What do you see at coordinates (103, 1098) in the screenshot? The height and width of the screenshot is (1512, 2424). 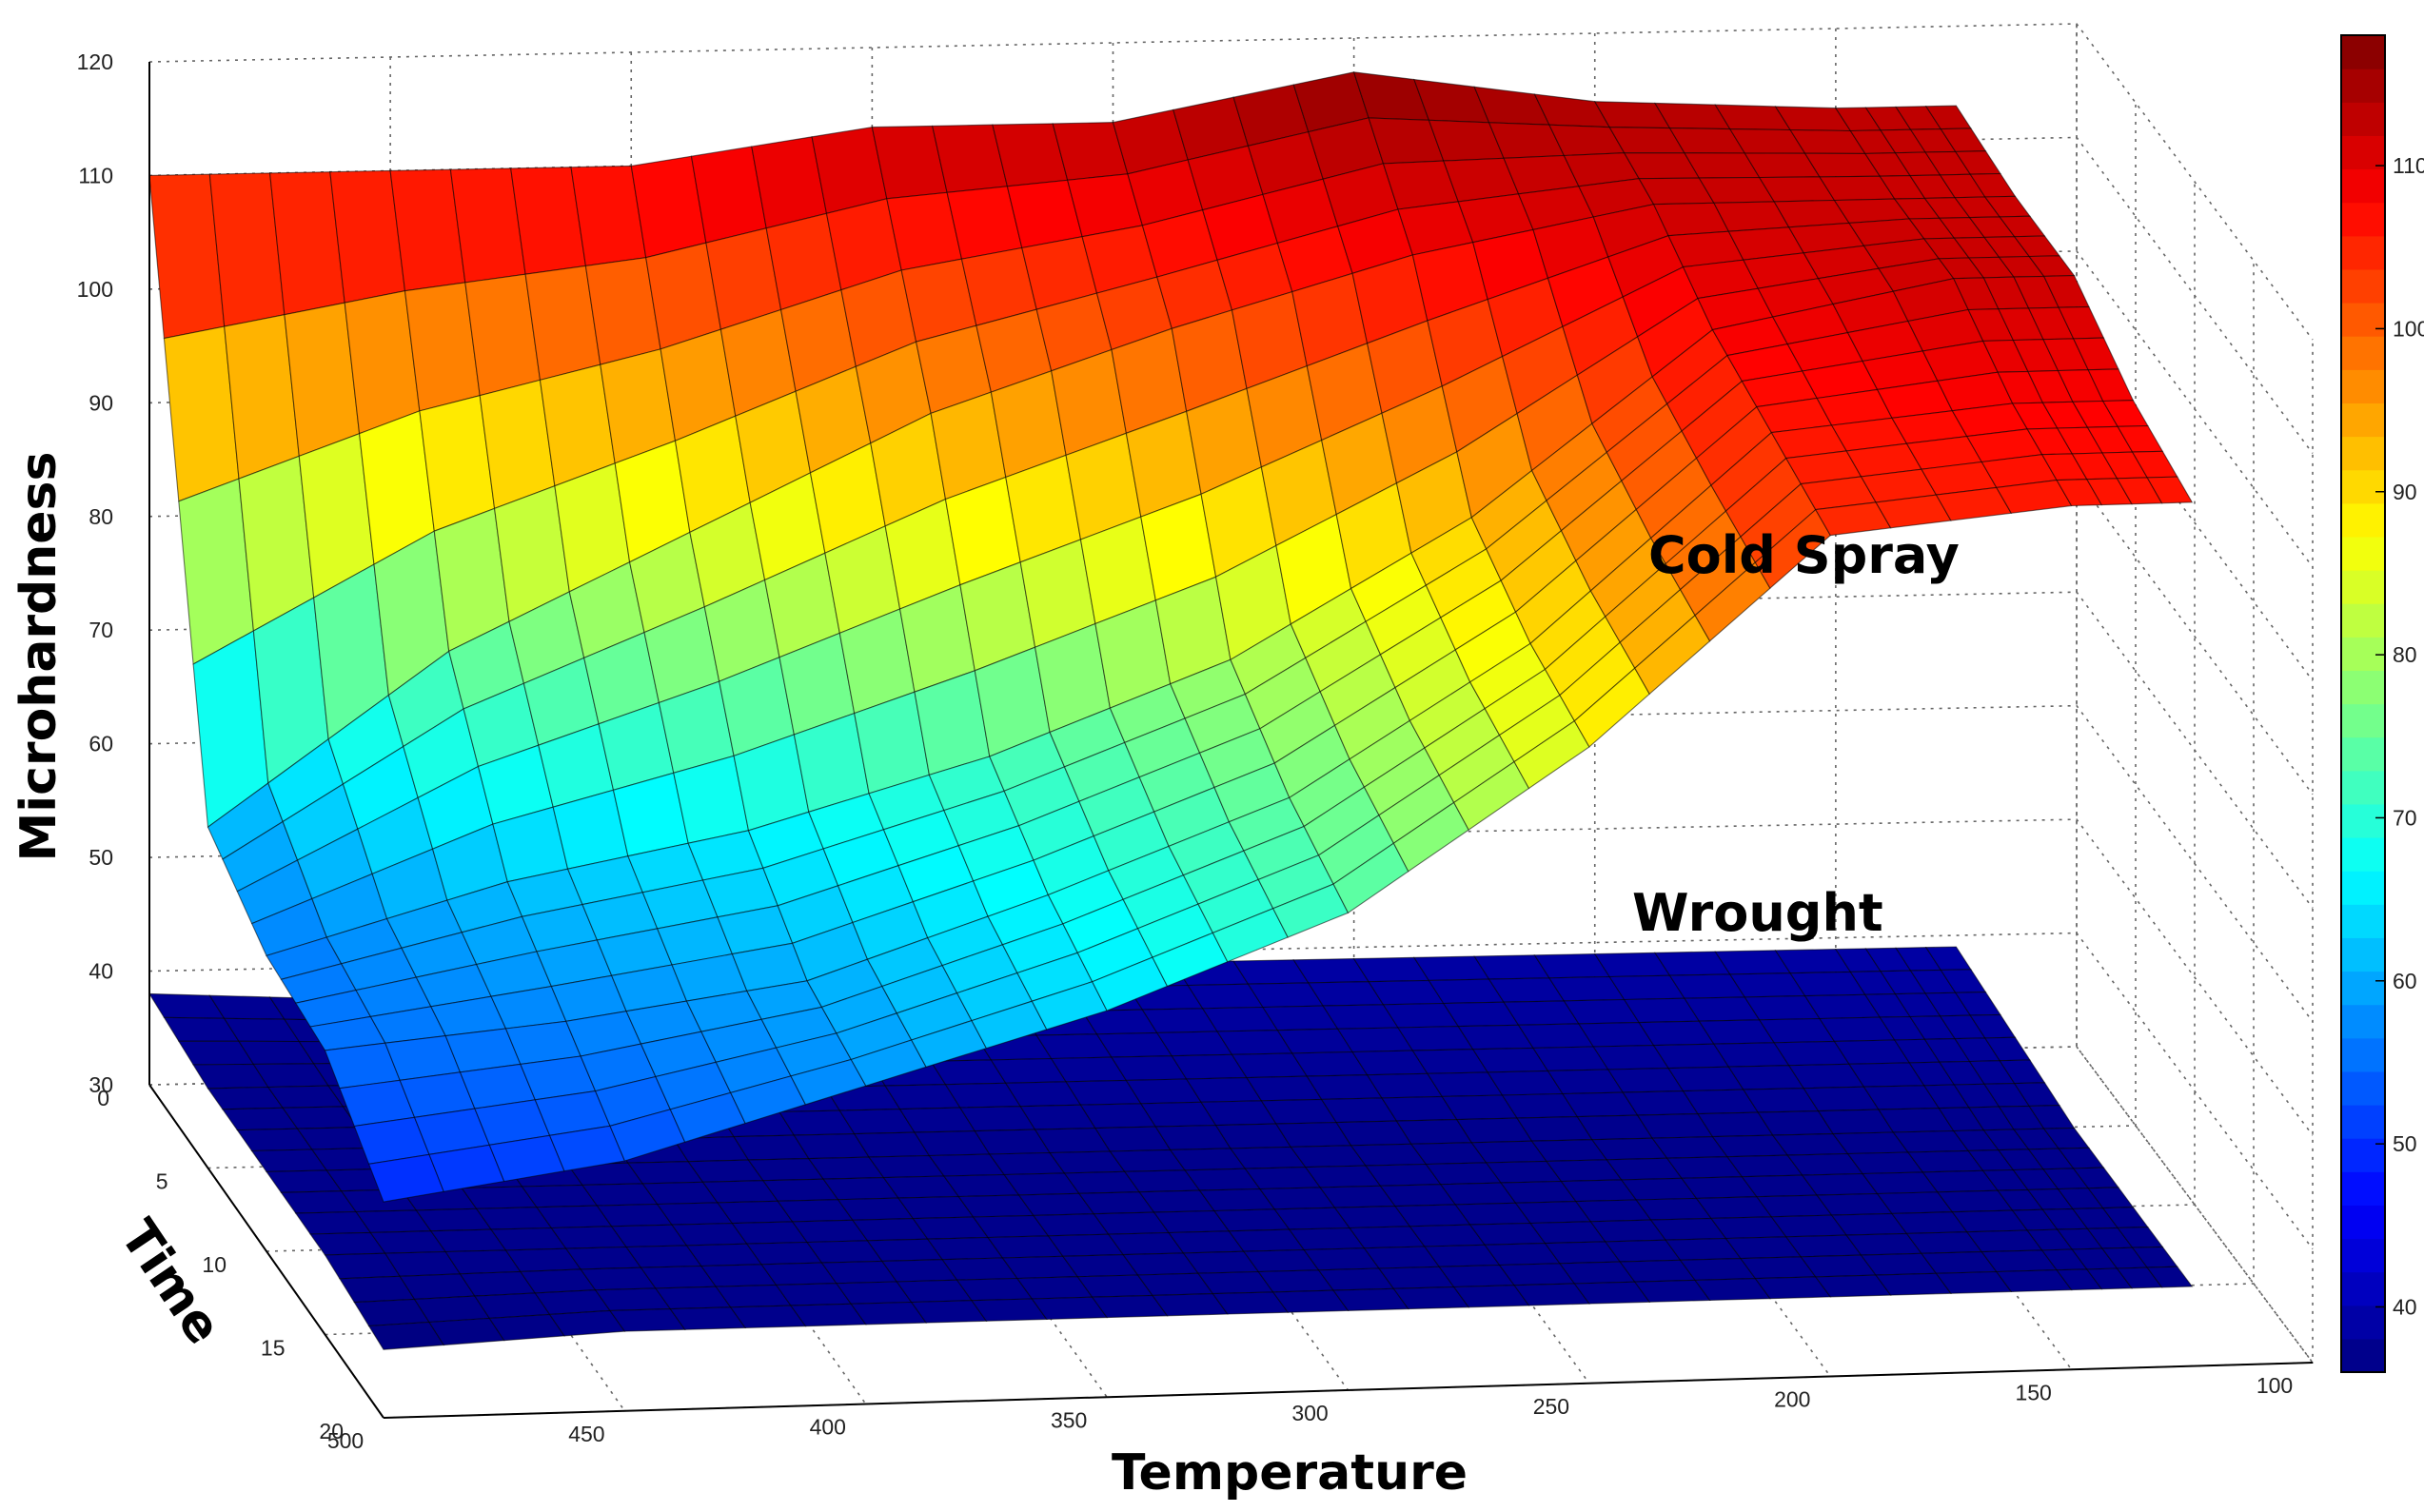 I see `y-tick-label: 0` at bounding box center [103, 1098].